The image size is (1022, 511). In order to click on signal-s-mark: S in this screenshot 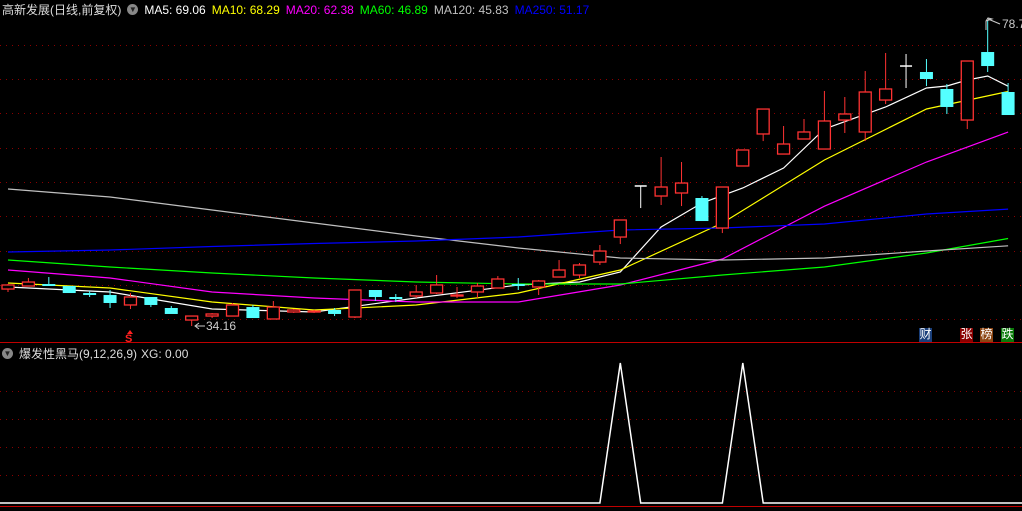, I will do `click(129, 339)`.